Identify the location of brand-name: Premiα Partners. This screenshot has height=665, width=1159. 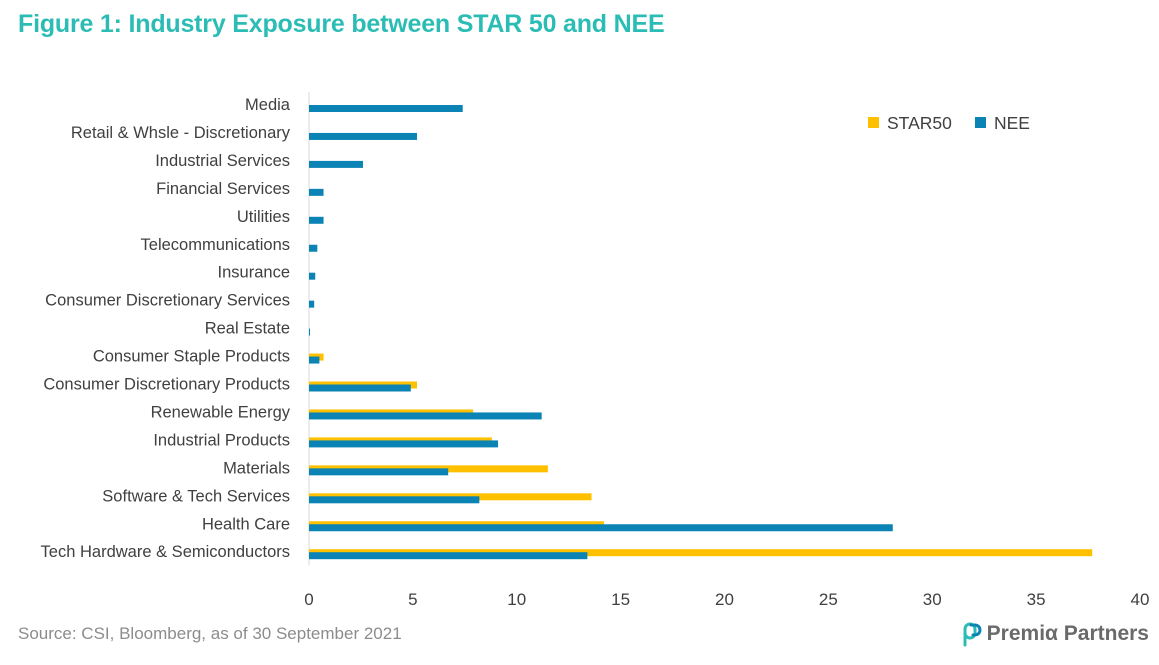
(1067, 633).